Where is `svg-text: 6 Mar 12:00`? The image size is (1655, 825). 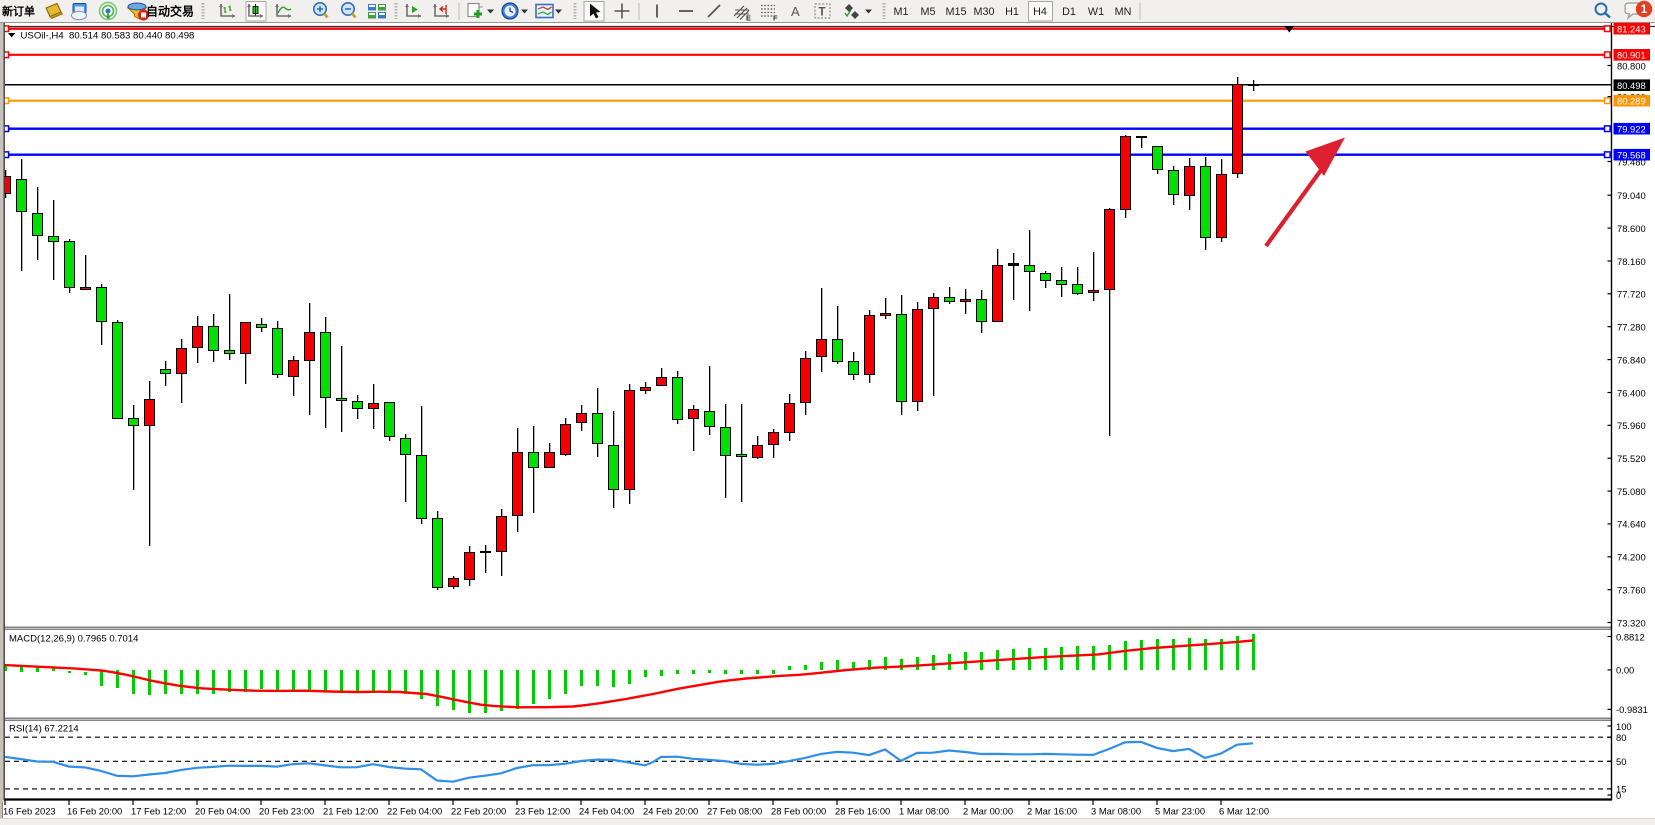
svg-text: 6 Mar 12:00 is located at coordinates (1244, 811).